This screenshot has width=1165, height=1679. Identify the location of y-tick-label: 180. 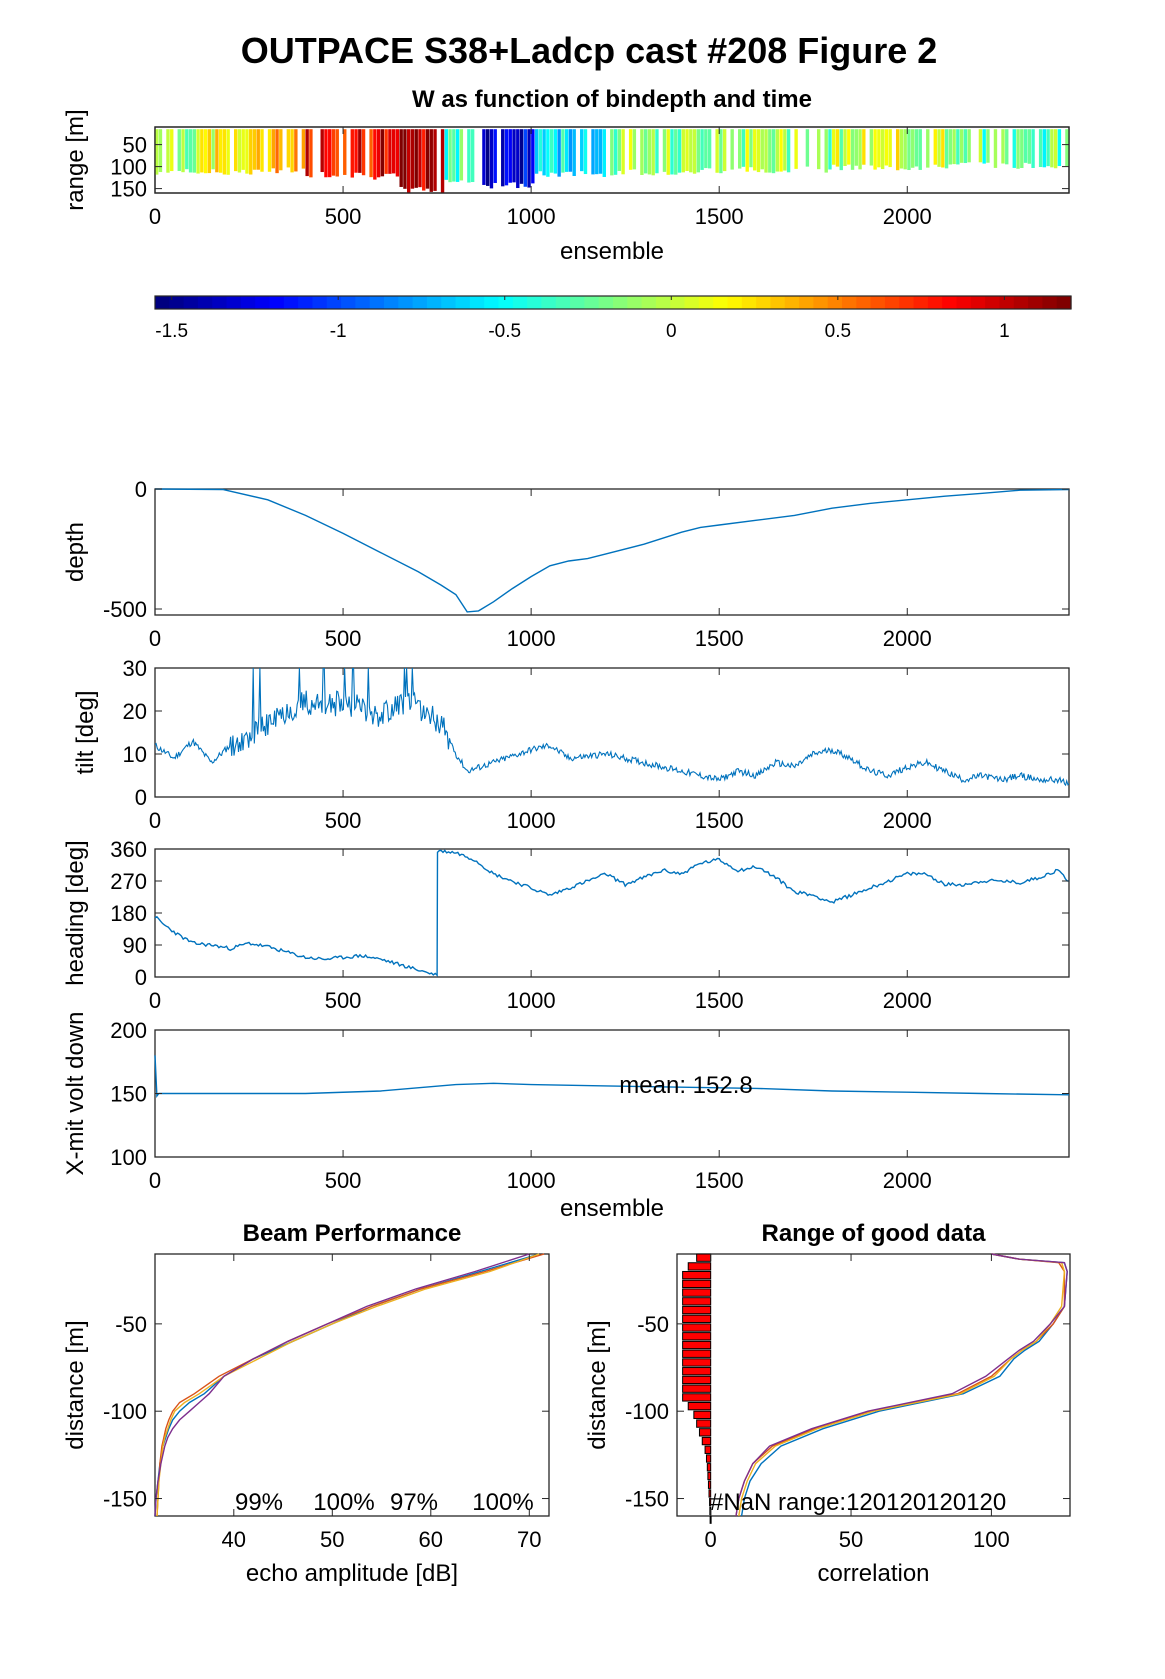
(128, 913).